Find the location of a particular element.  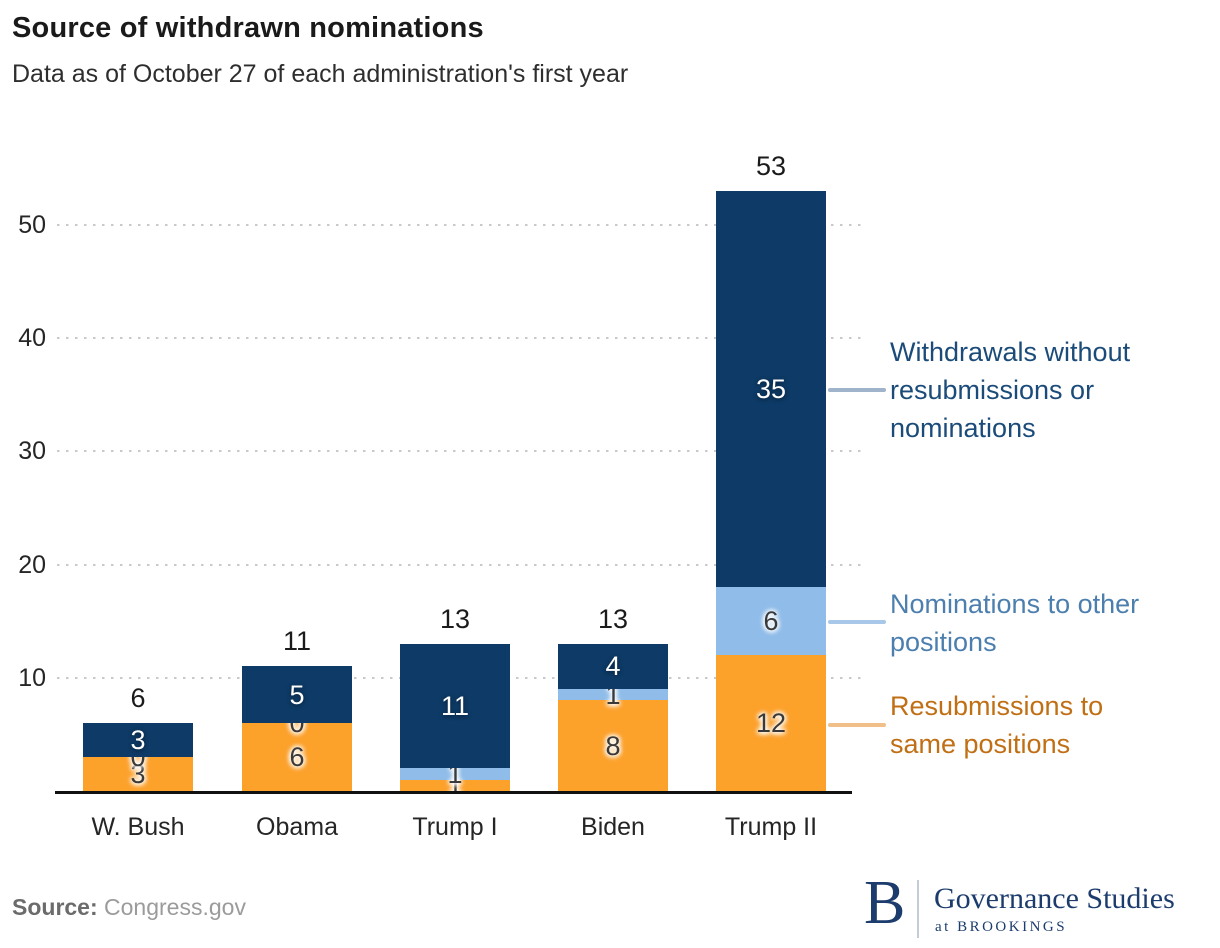

x-axis-label: Obama is located at coordinates (297, 827).